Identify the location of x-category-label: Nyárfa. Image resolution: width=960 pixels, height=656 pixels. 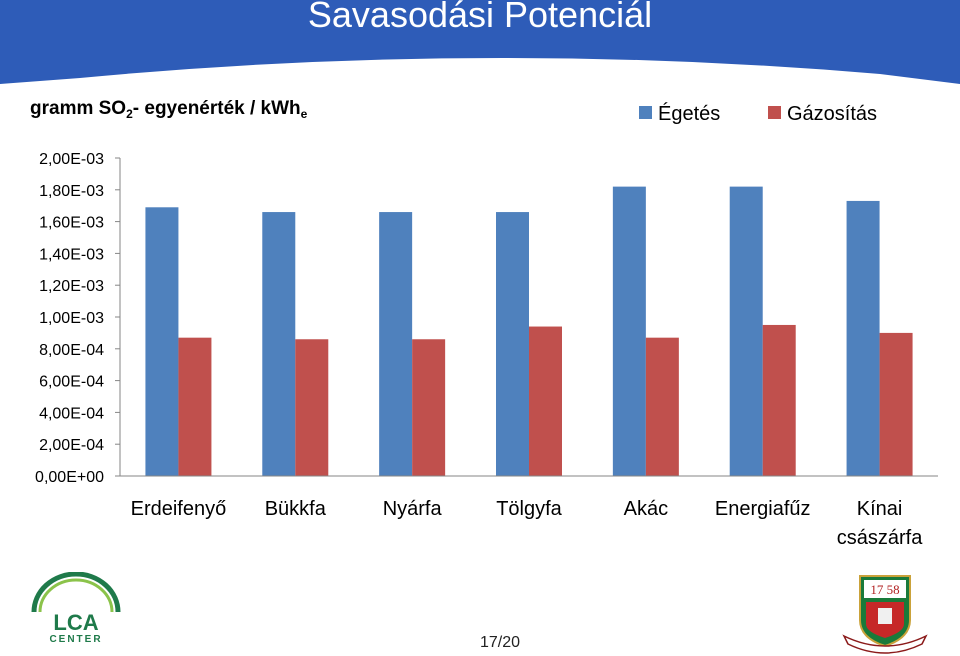
(413, 509).